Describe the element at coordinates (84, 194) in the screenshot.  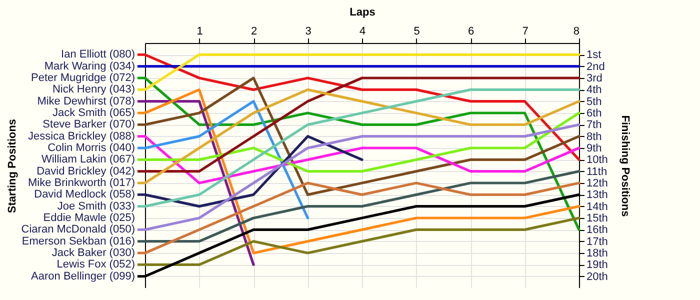
I see `legend-label: David Medlock (058)` at that location.